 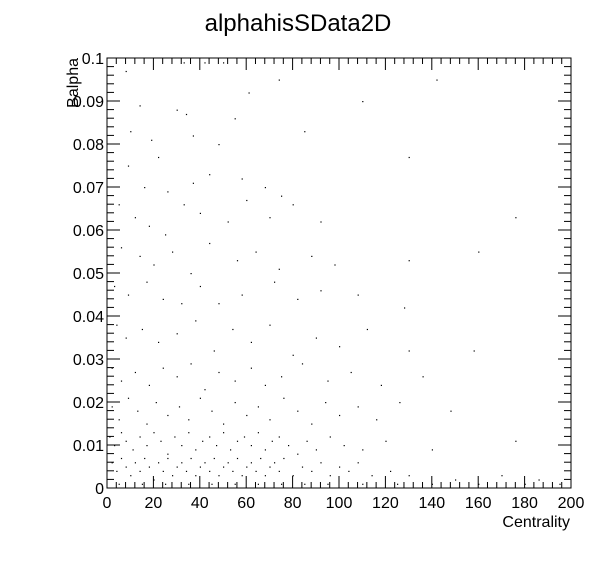 What do you see at coordinates (73, 83) in the screenshot?
I see `y-axis-label: Balpha` at bounding box center [73, 83].